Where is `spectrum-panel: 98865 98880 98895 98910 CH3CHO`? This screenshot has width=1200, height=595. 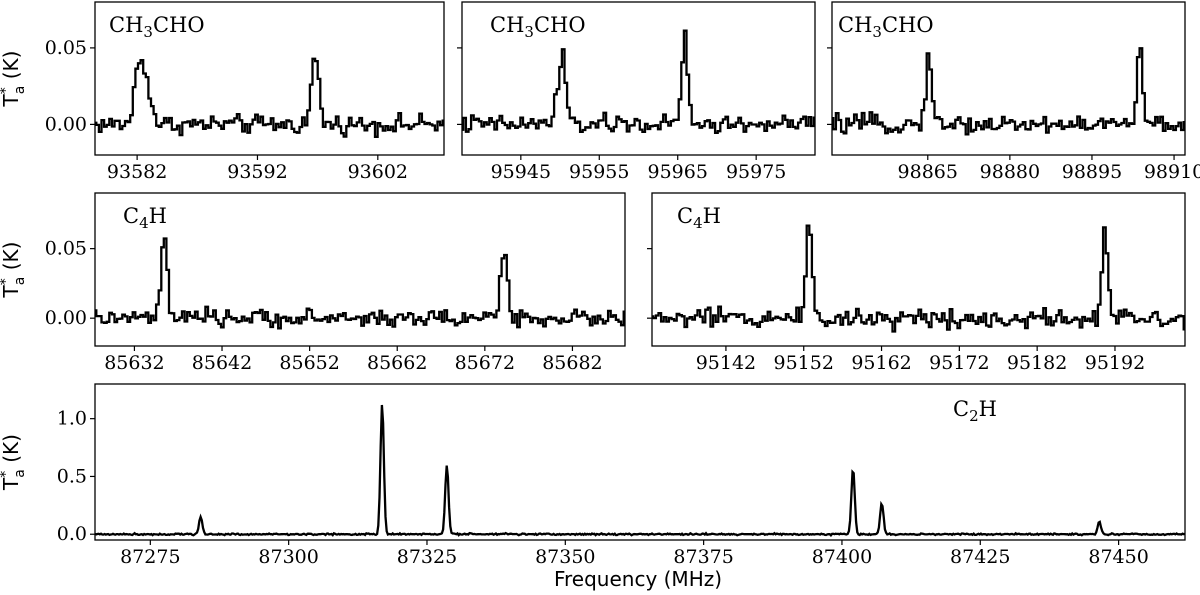 spectrum-panel: 98865 98880 98895 98910 CH3CHO is located at coordinates (1013, 92).